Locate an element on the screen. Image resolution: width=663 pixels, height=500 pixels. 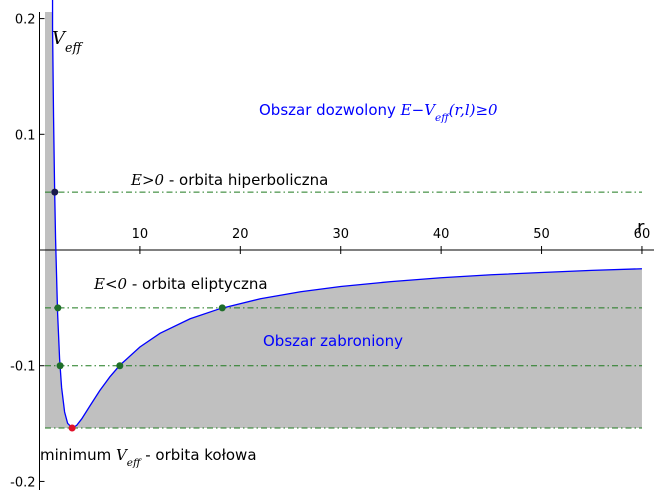
annotation-part: E<0 is located at coordinates (110, 284).